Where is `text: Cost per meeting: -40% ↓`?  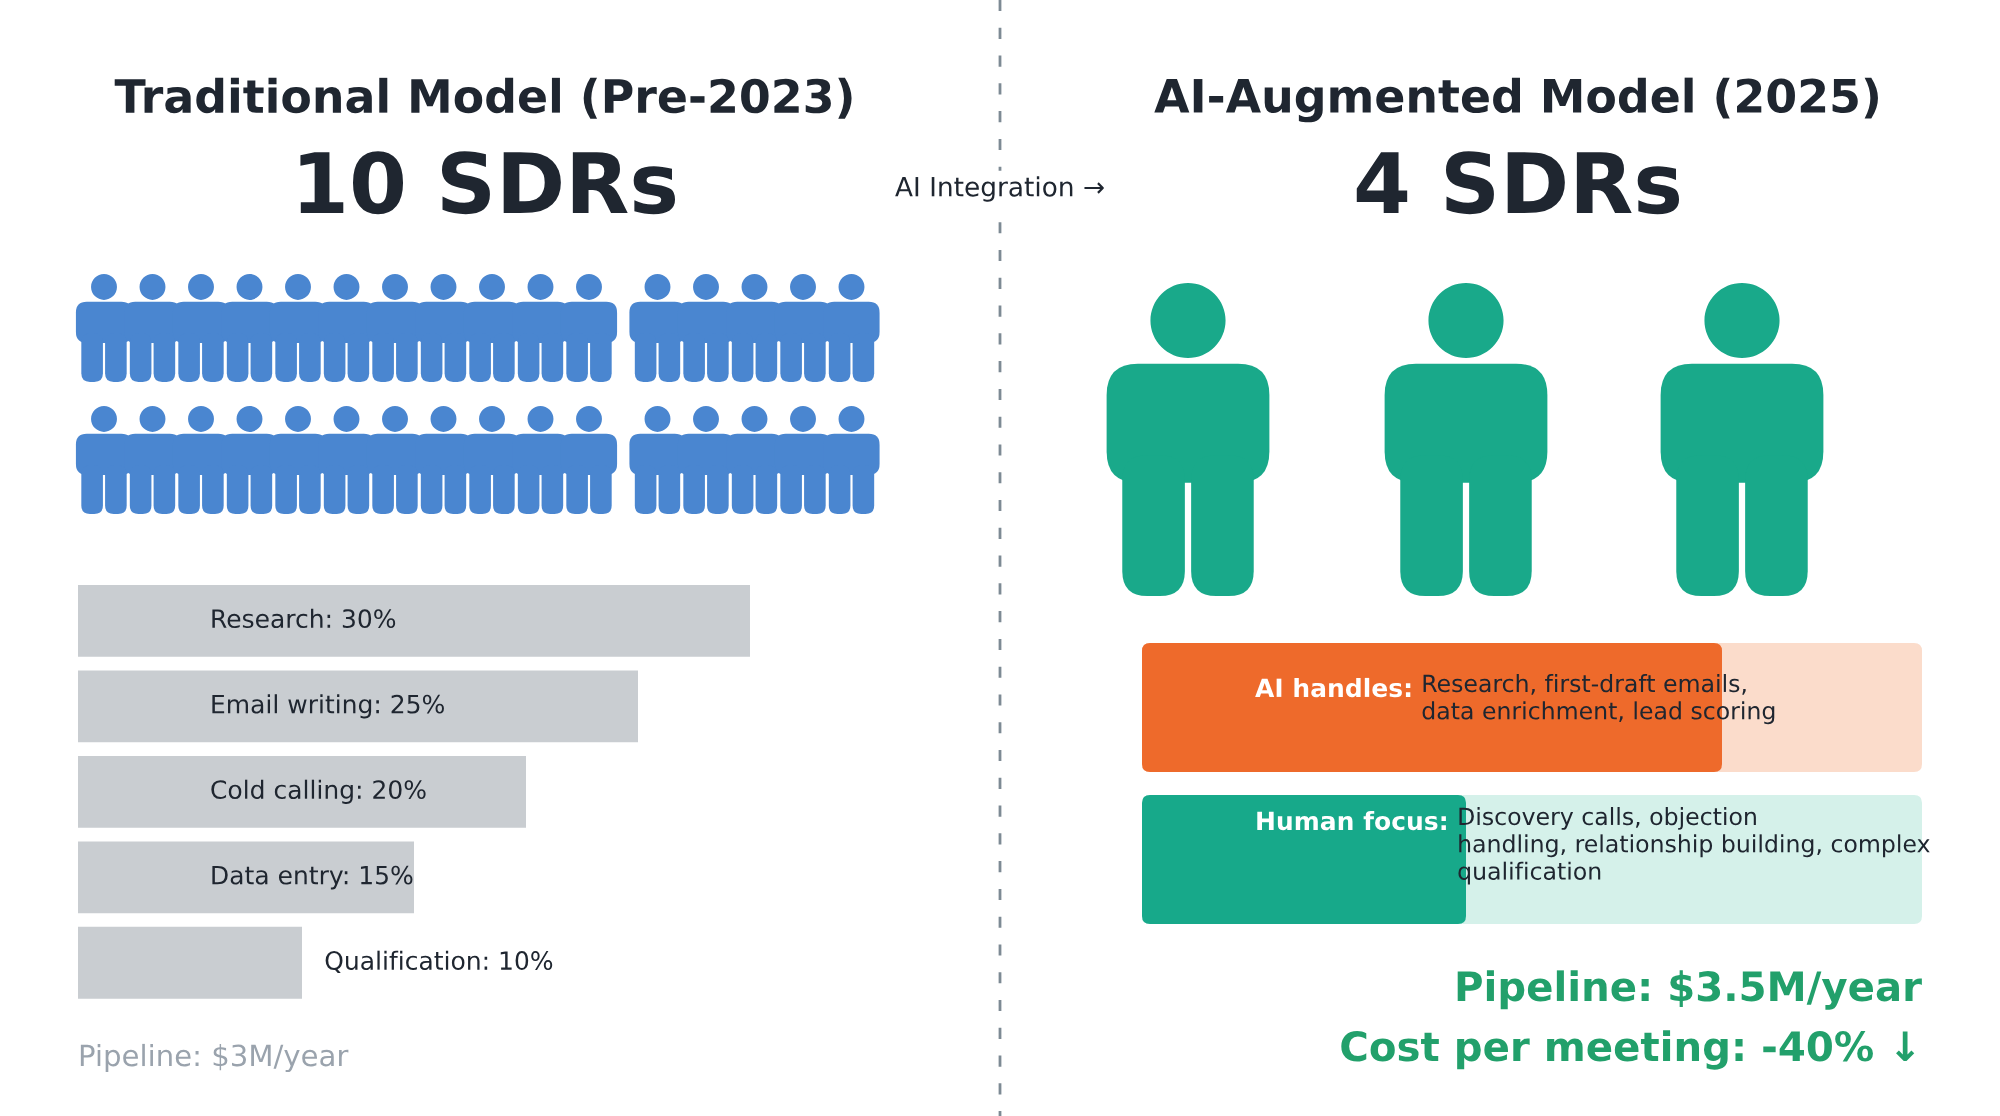 text: Cost per meeting: -40% ↓ is located at coordinates (1628, 1050).